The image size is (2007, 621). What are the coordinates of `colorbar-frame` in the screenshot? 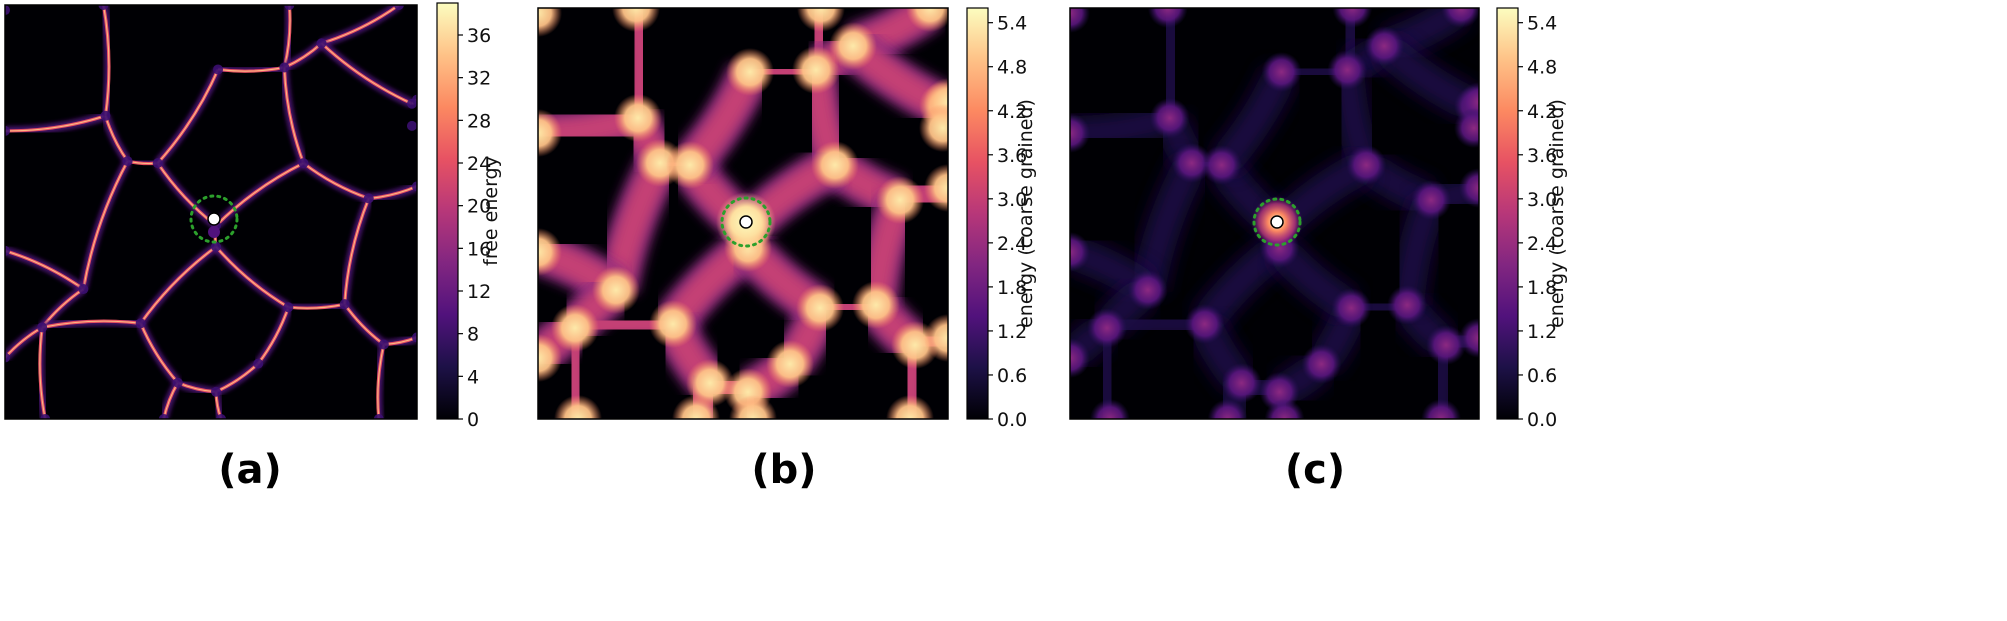 It's located at (1507, 213).